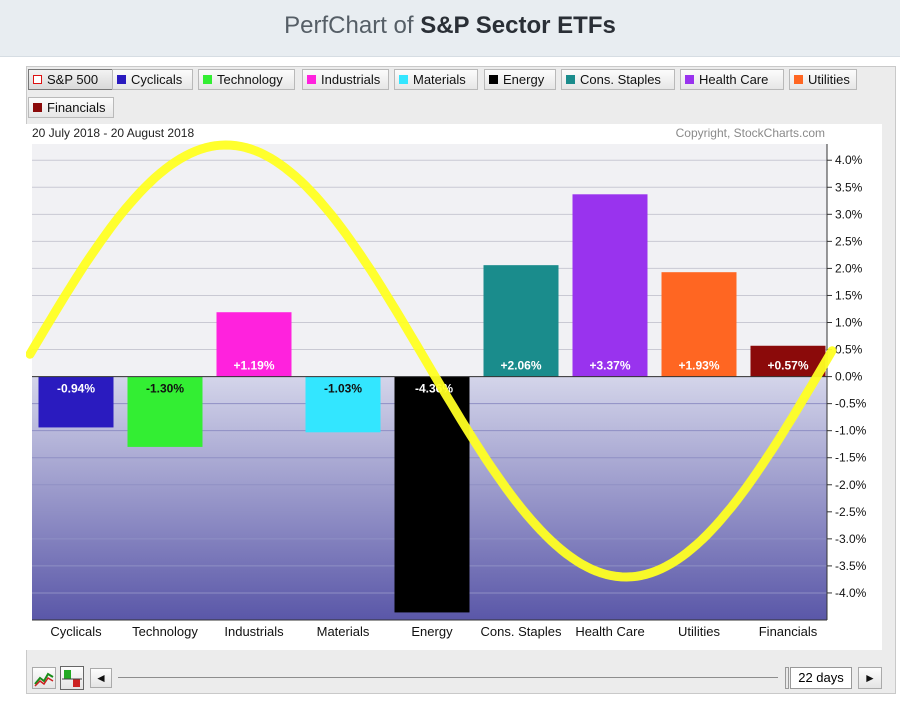  What do you see at coordinates (851, 431) in the screenshot?
I see `y-tick-label: -1.0%` at bounding box center [851, 431].